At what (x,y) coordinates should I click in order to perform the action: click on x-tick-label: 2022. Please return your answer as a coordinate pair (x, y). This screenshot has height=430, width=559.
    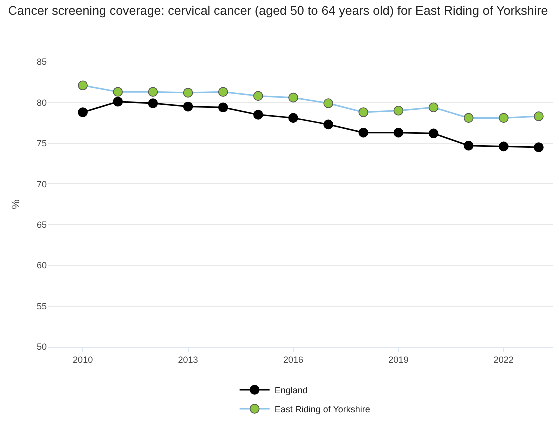
    Looking at the image, I should click on (504, 359).